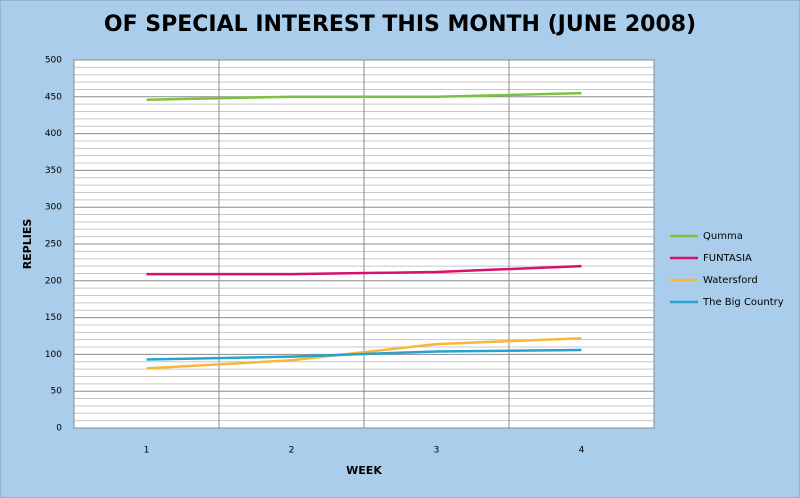 The width and height of the screenshot is (800, 498). Describe the element at coordinates (727, 258) in the screenshot. I see `legend-label: FUNTASIA` at that location.